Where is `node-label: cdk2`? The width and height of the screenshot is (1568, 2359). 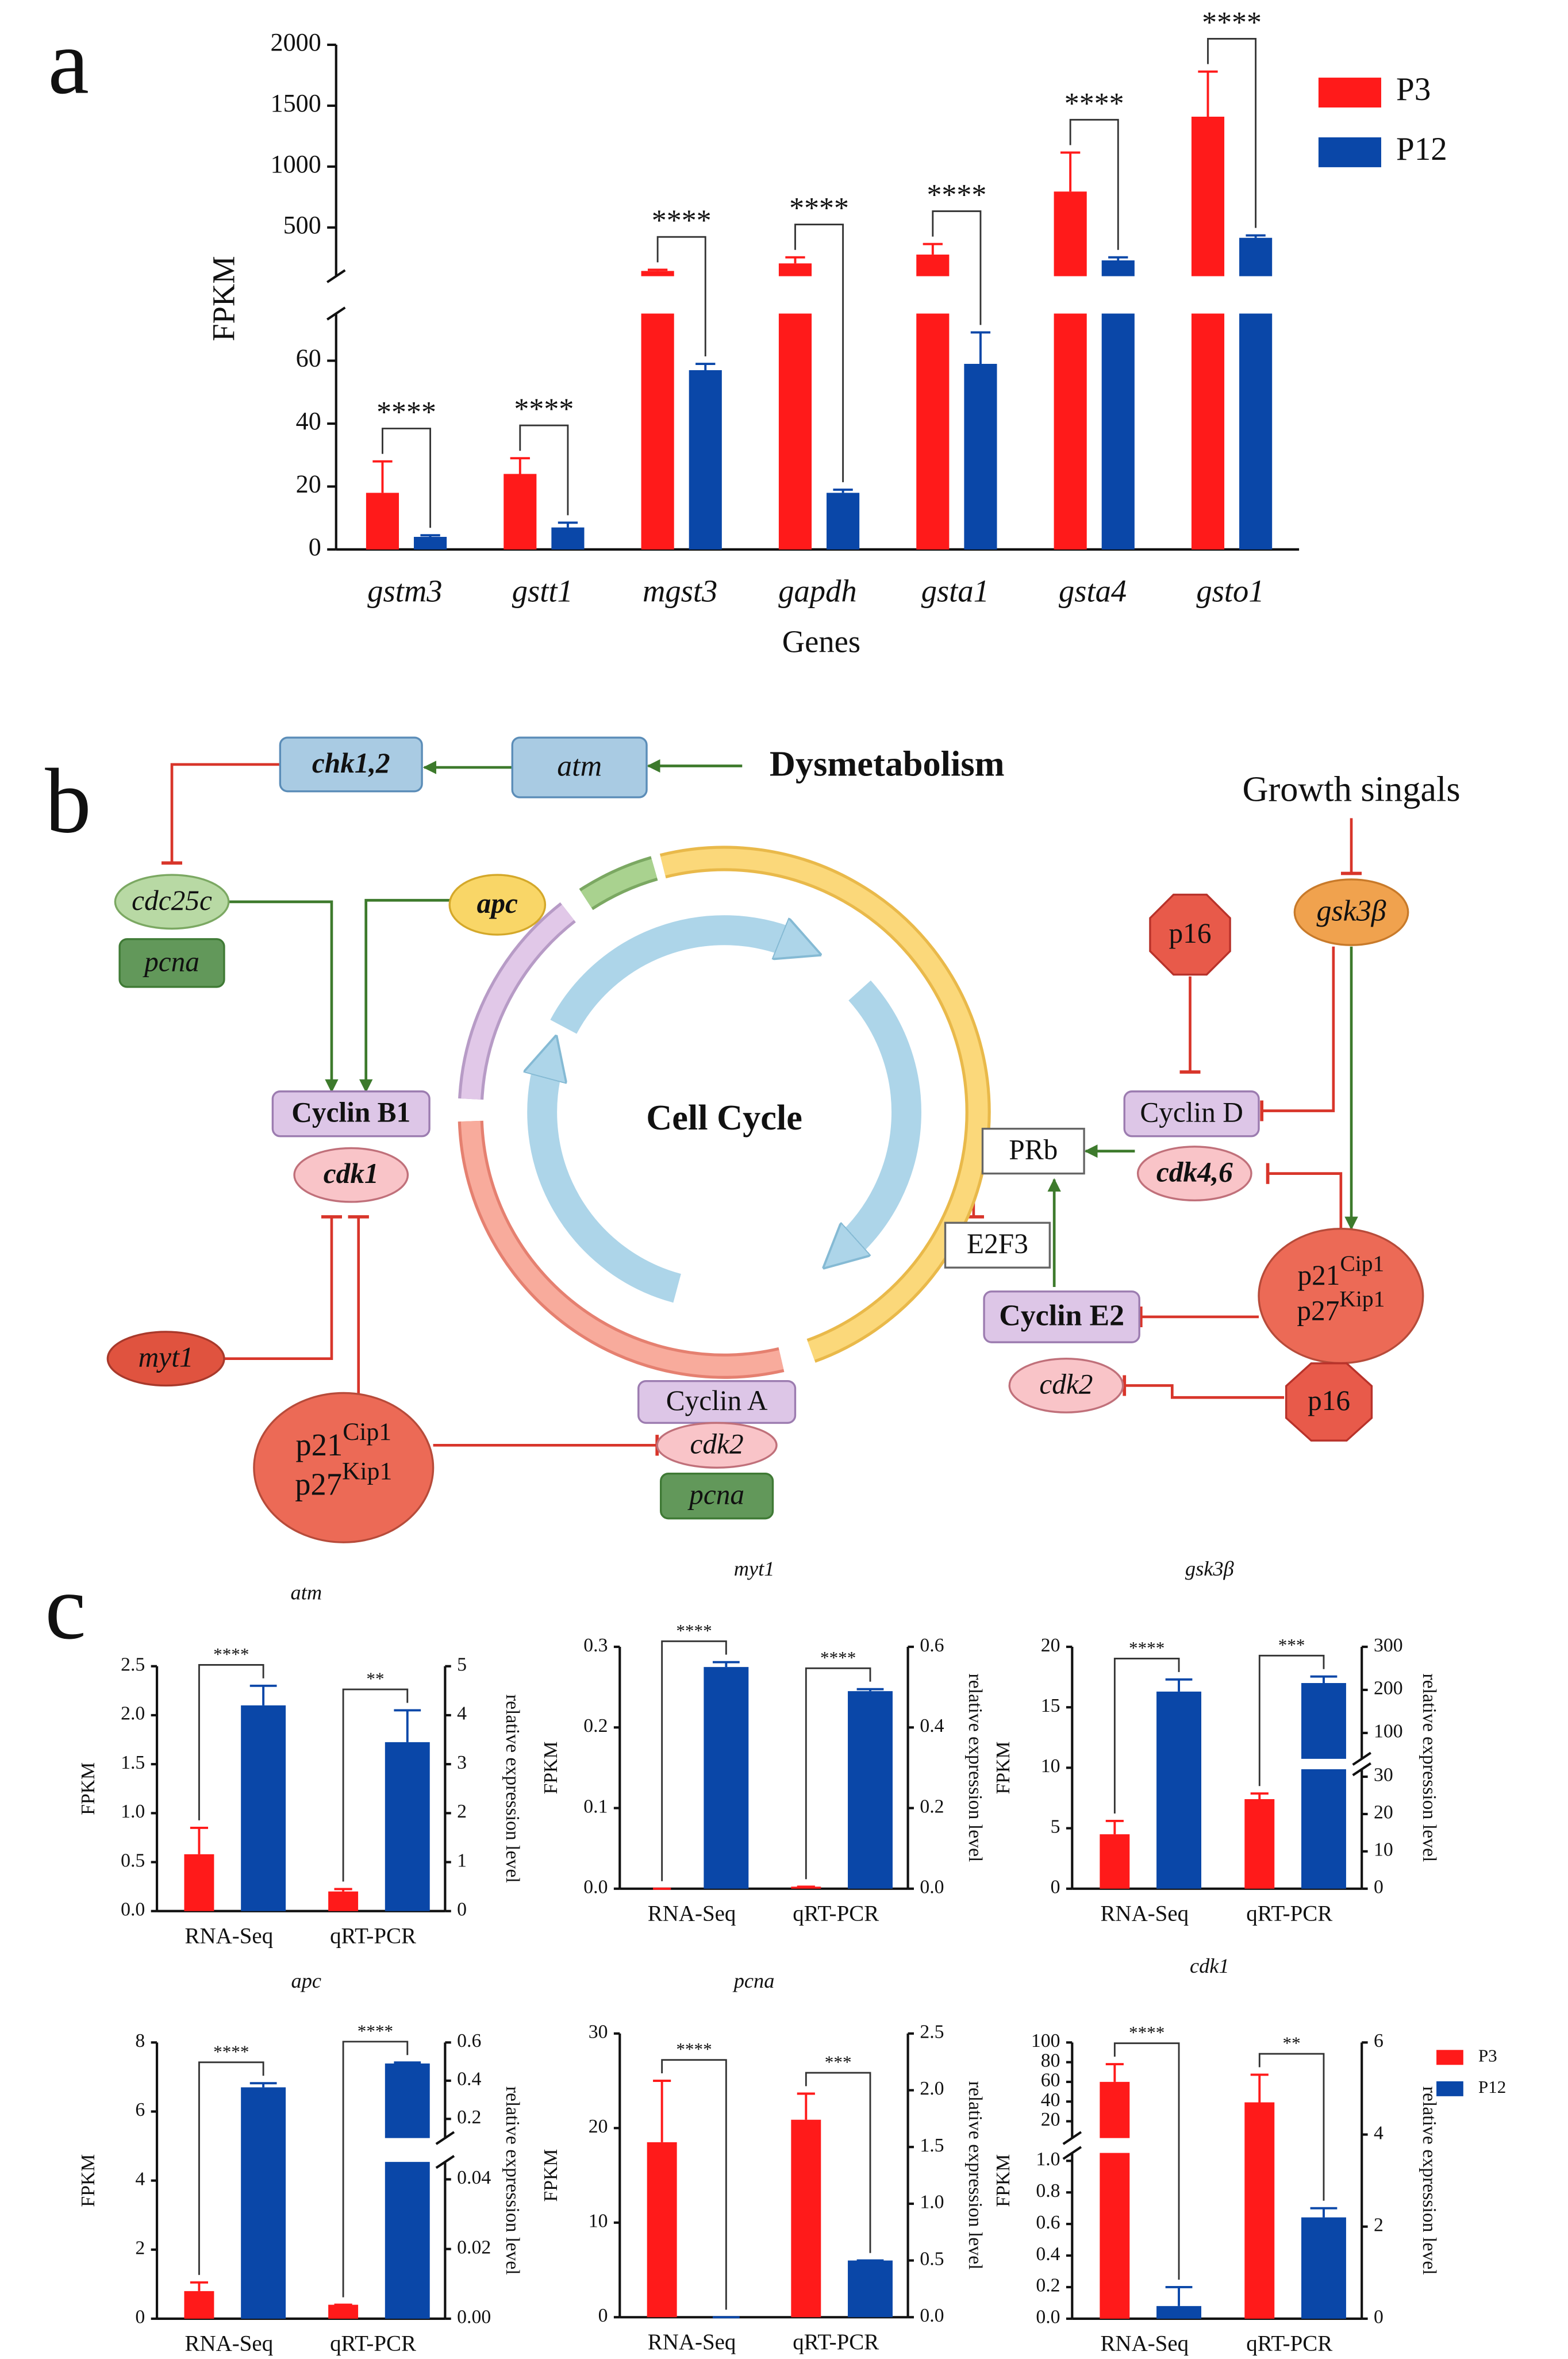
node-label: cdk2 is located at coordinates (717, 1443).